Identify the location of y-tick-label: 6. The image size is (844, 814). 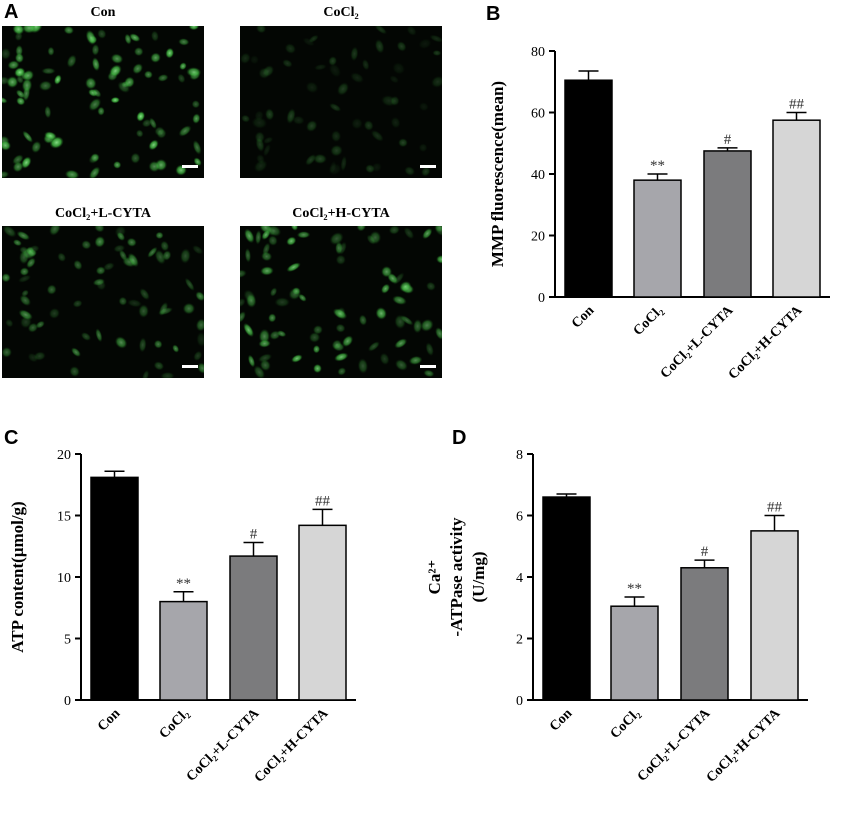
(519, 517).